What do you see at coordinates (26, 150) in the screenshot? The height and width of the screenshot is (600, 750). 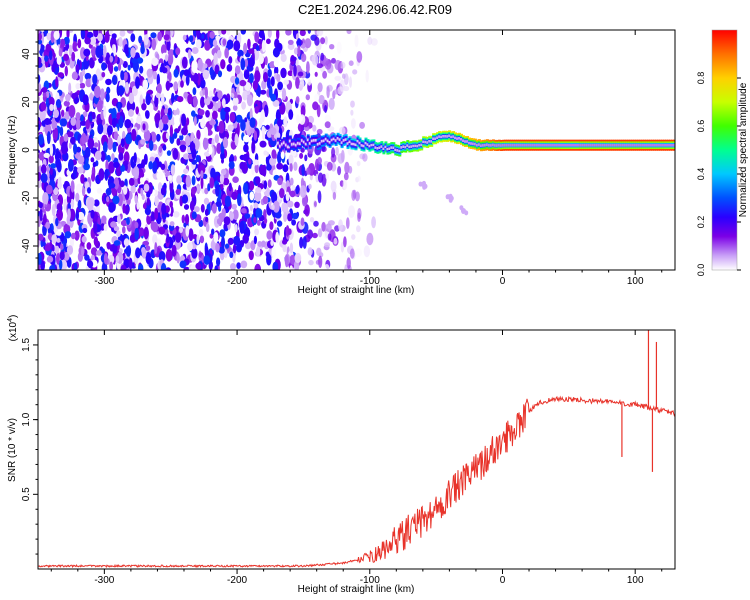 I see `y-tick-label: 0` at bounding box center [26, 150].